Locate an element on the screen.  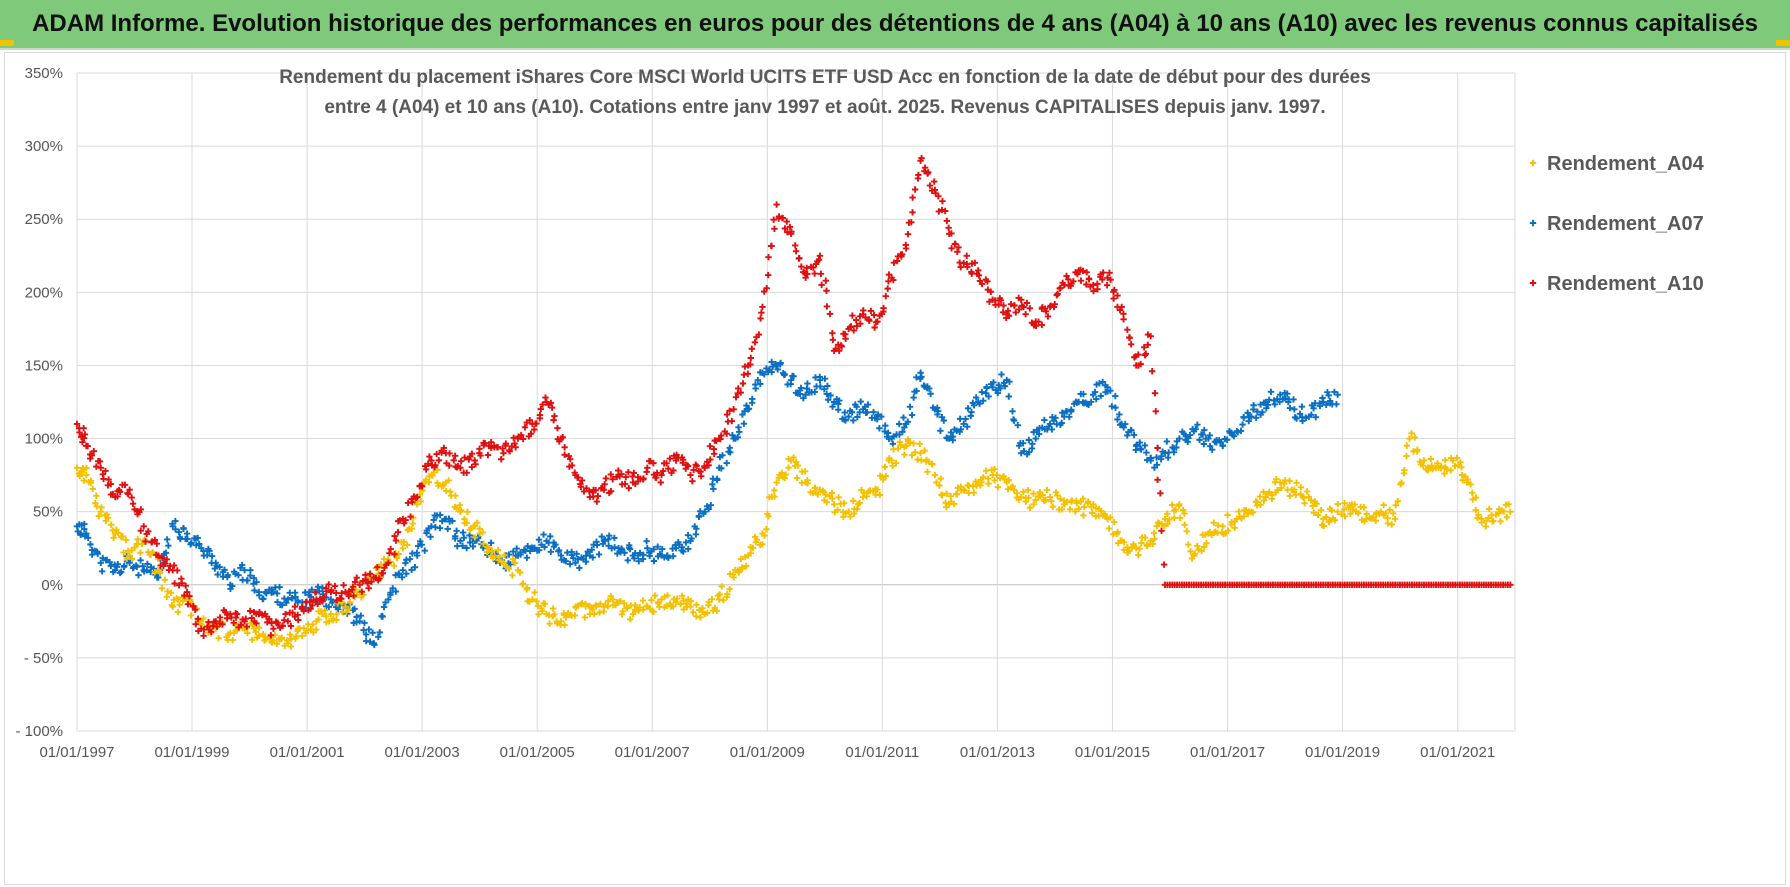
y-tick-label: - 50% is located at coordinates (43, 658).